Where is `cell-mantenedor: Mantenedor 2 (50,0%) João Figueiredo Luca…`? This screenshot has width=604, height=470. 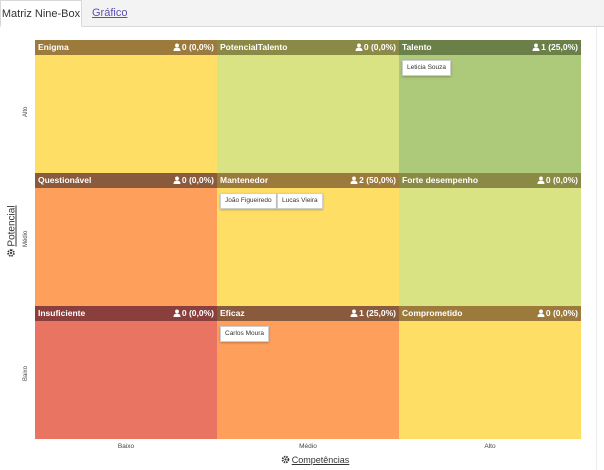 cell-mantenedor: Mantenedor 2 (50,0%) João Figueiredo Luca… is located at coordinates (308, 239).